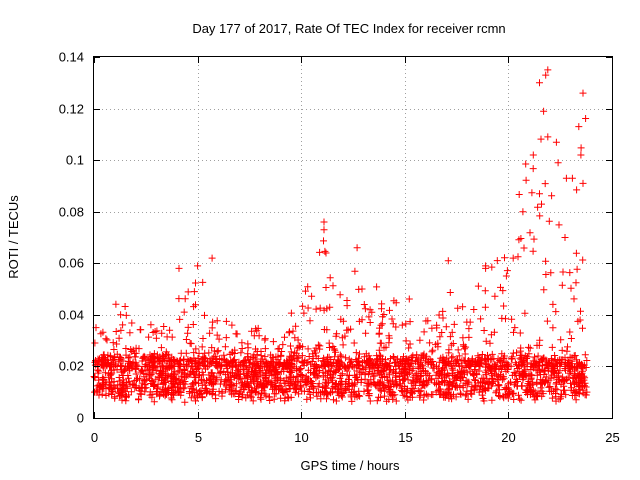  What do you see at coordinates (75, 160) in the screenshot?
I see `y-tick-label: 0.1` at bounding box center [75, 160].